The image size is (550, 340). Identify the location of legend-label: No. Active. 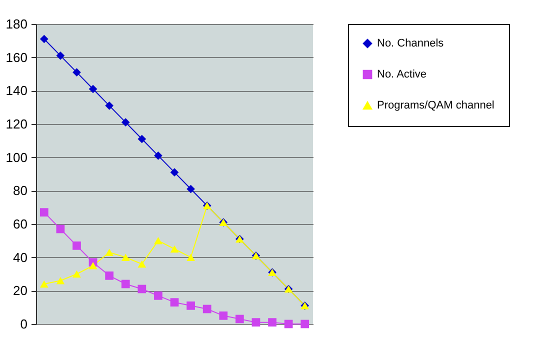
(402, 74).